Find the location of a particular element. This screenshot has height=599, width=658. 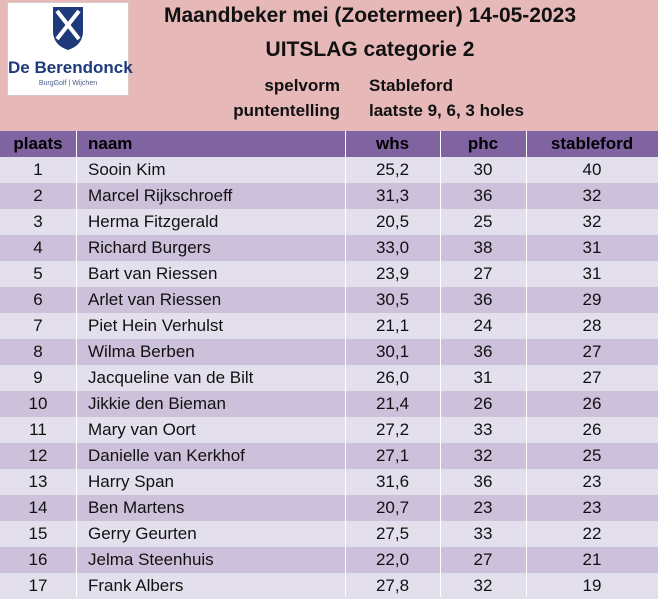

cell-whs: 26,0 is located at coordinates (392, 377).